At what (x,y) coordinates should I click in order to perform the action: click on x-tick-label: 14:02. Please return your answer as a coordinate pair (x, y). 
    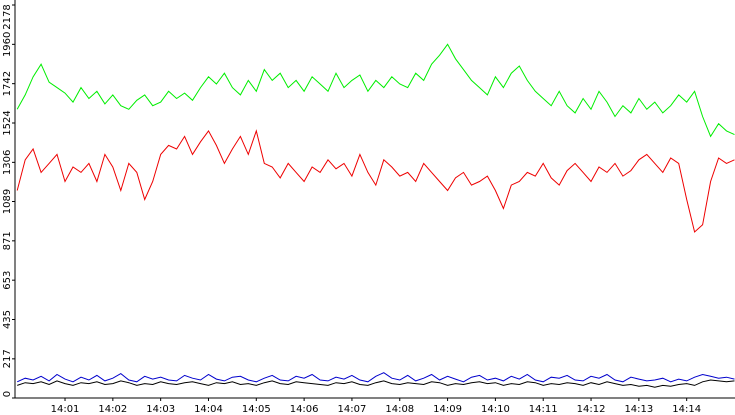
    Looking at the image, I should click on (112, 409).